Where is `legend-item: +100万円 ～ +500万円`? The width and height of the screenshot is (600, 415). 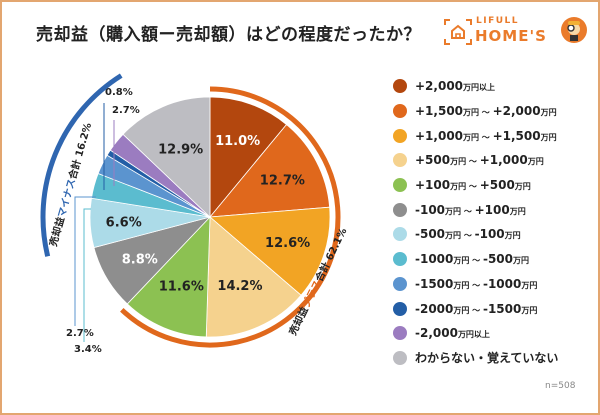 legend-item: +100万円 ～ +500万円 is located at coordinates (475, 185).